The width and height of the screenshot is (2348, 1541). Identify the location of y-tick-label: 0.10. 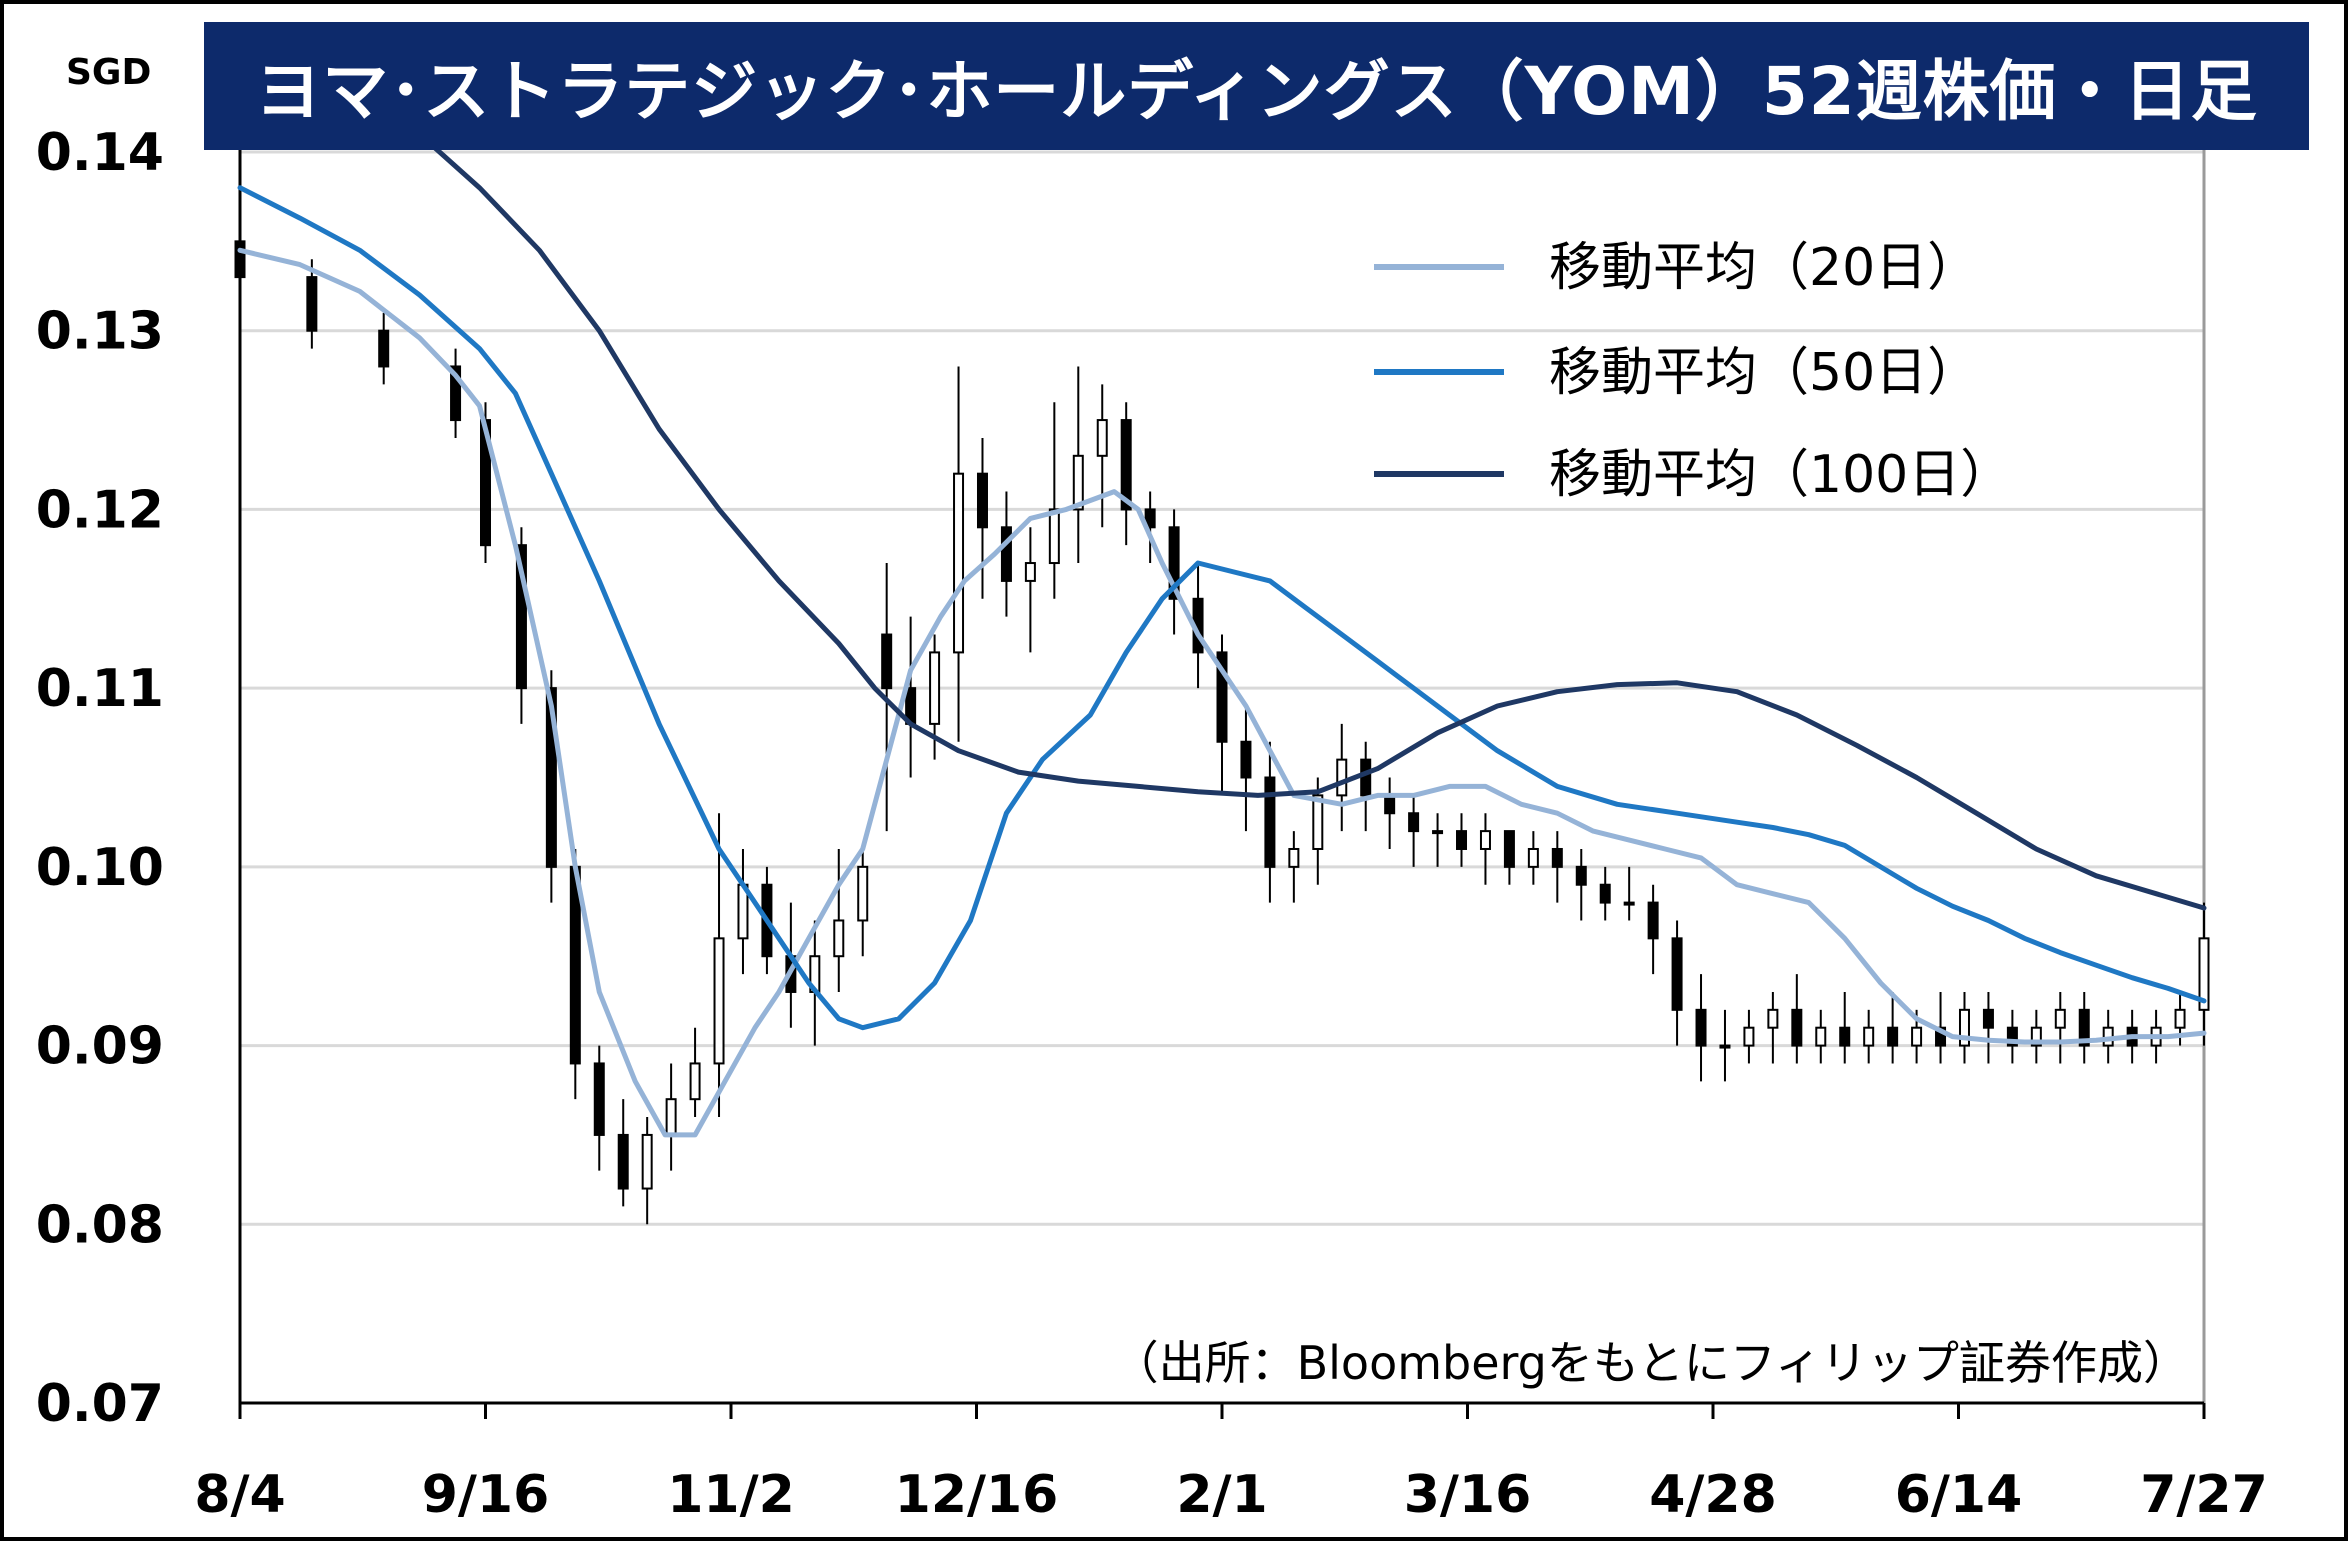
(100, 868).